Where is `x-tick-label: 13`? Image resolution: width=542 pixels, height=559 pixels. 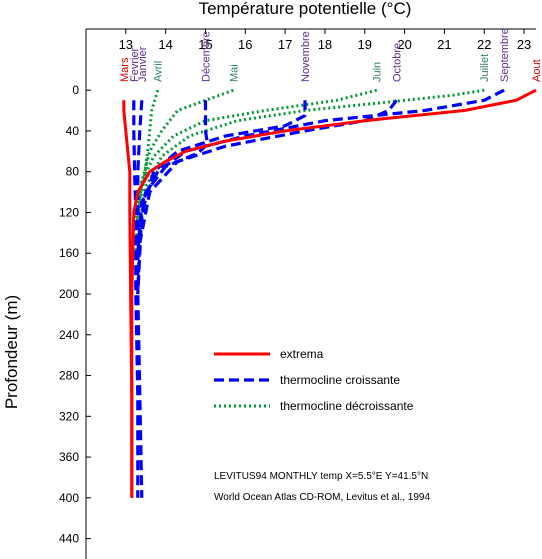
x-tick-label: 13 is located at coordinates (126, 44).